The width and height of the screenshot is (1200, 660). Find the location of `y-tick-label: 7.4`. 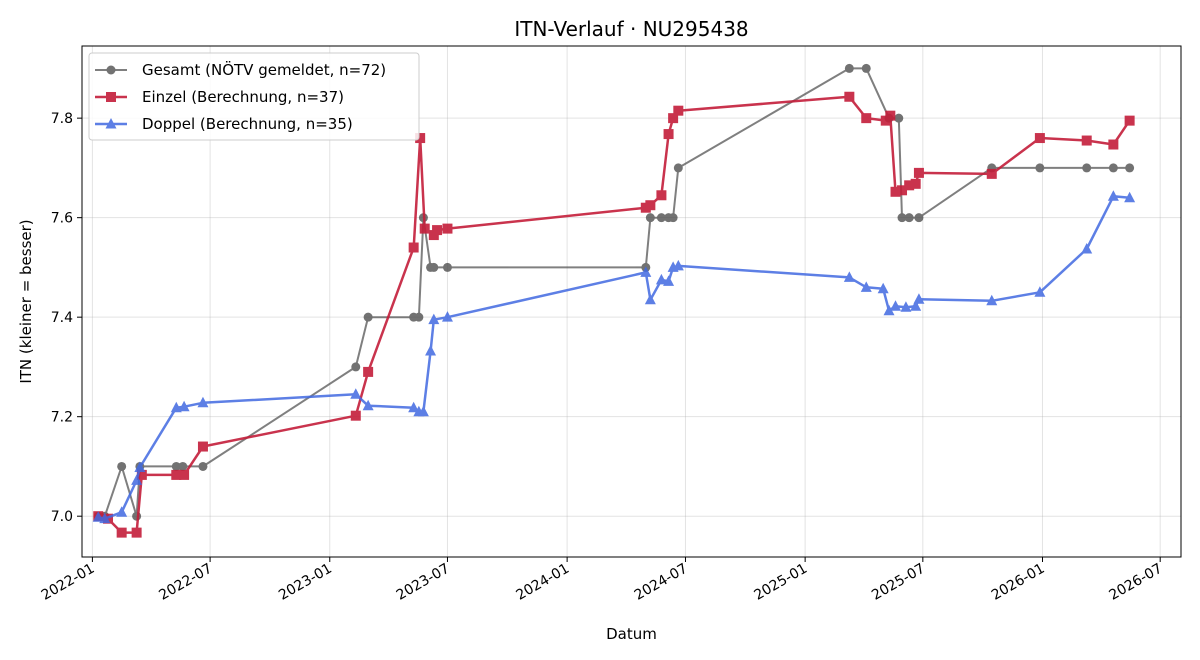

y-tick-label: 7.4 is located at coordinates (62, 318).